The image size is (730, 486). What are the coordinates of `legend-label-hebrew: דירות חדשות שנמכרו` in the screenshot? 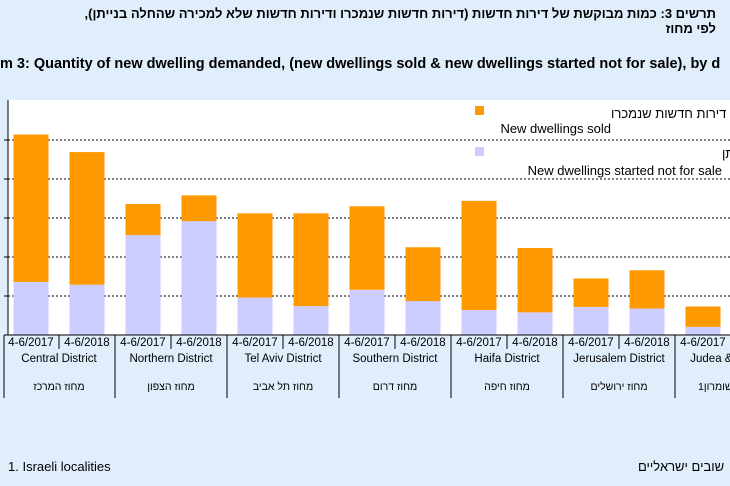 It's located at (668, 113).